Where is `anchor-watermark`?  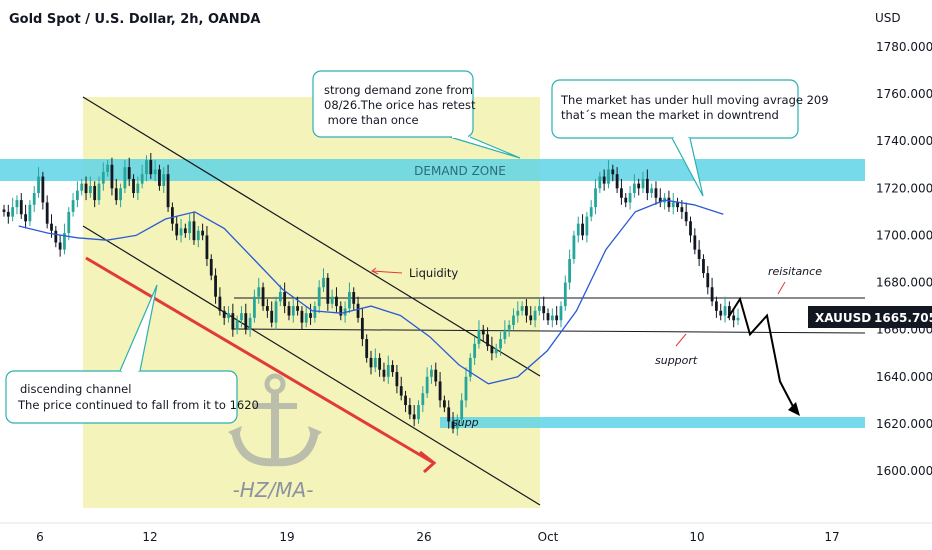 anchor-watermark is located at coordinates (275, 420).